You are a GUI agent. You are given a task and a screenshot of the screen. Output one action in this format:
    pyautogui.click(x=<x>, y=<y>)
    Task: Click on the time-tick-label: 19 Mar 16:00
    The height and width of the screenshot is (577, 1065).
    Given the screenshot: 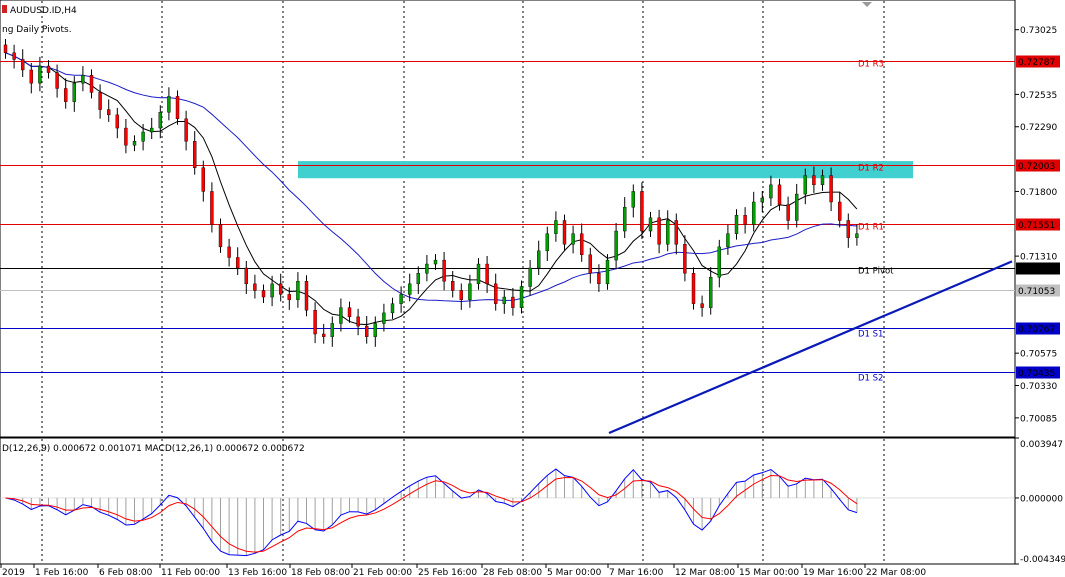 What is the action you would take?
    pyautogui.click(x=833, y=572)
    